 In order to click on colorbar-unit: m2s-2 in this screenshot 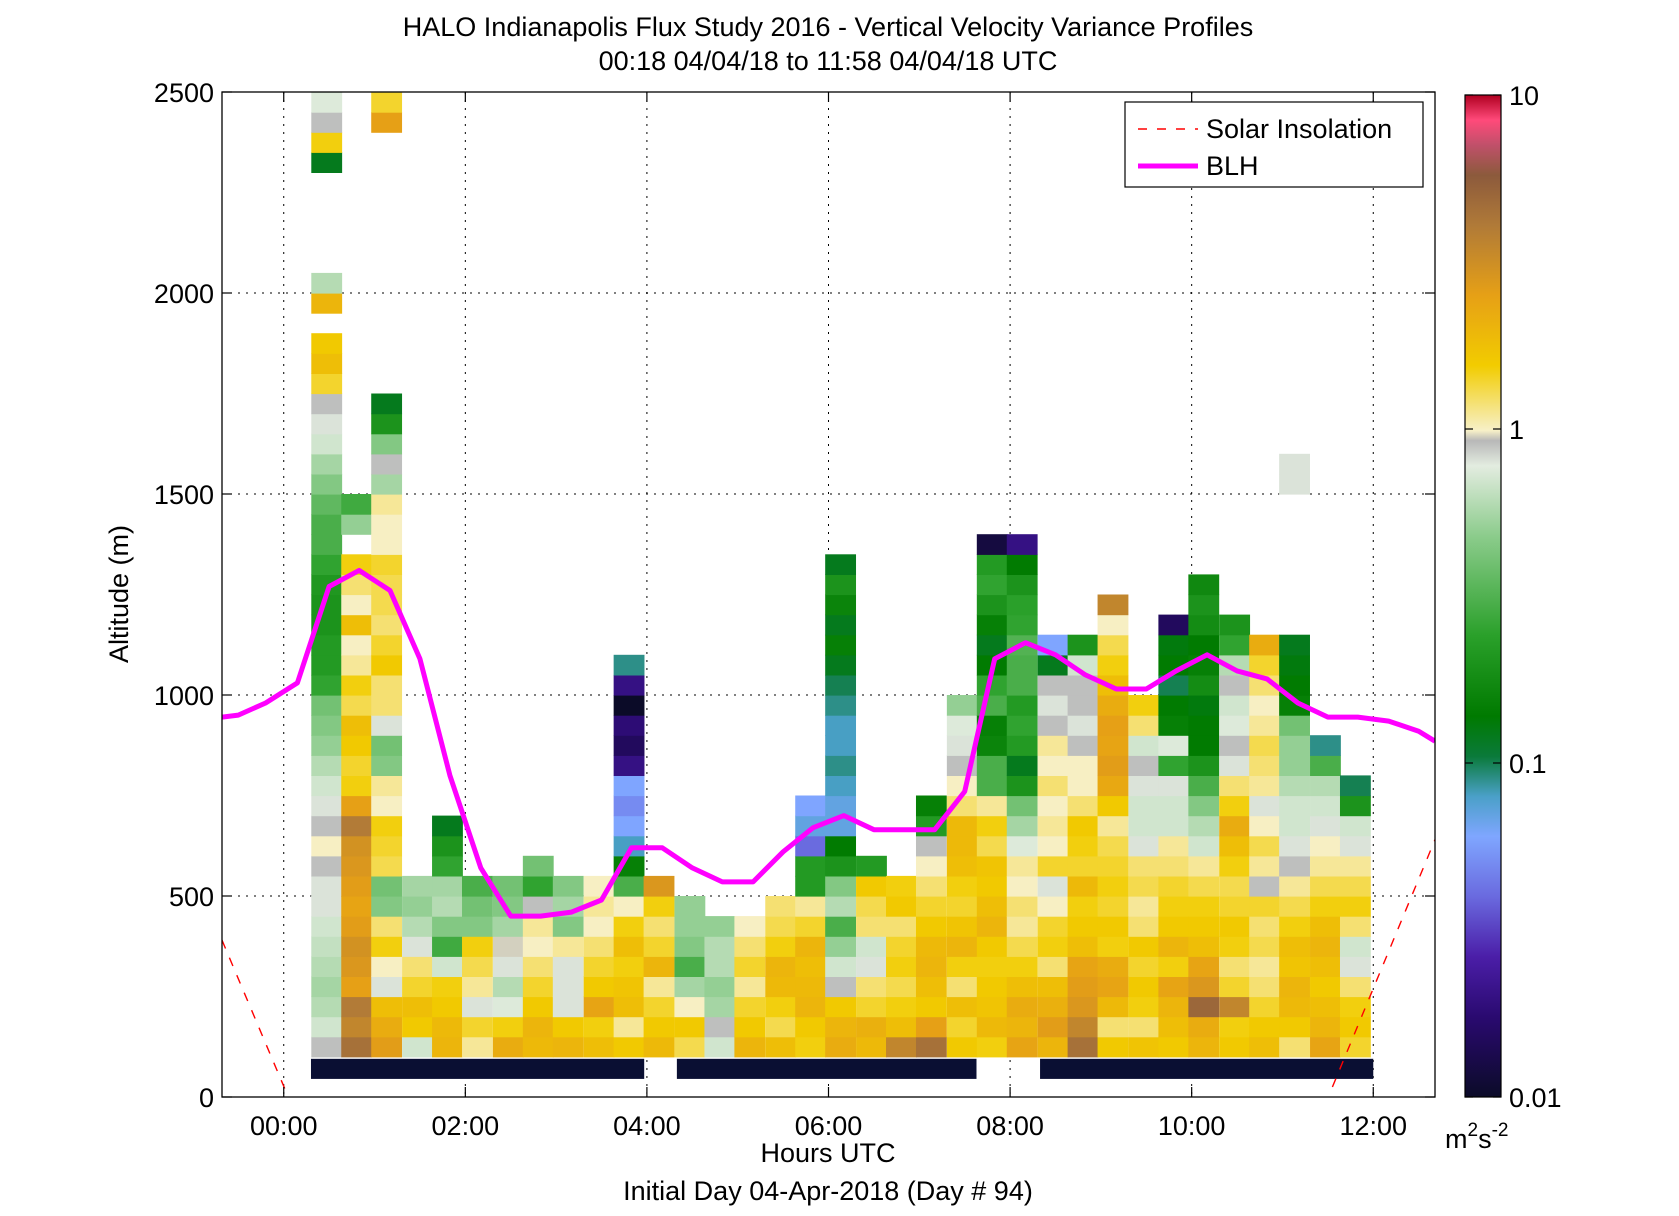, I will do `click(1476, 1137)`.